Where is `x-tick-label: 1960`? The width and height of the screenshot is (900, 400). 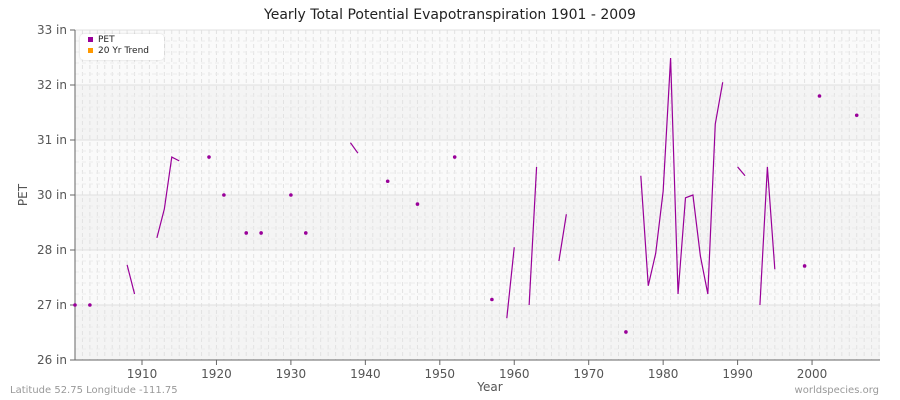 x-tick-label: 1960 is located at coordinates (514, 374).